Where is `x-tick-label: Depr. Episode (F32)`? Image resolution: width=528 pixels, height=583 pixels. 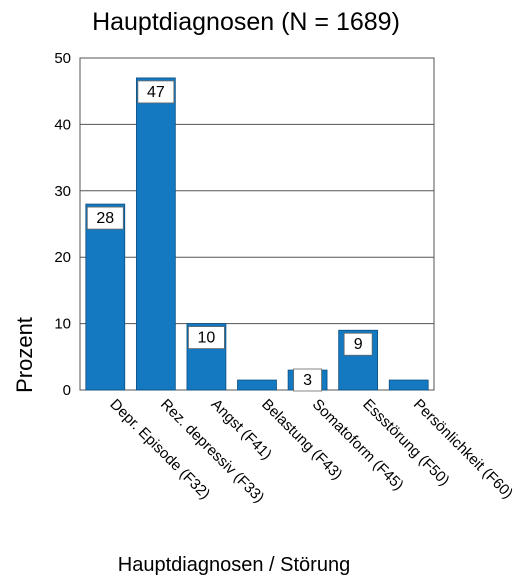 x-tick-label: Depr. Episode (F32) is located at coordinates (159, 449).